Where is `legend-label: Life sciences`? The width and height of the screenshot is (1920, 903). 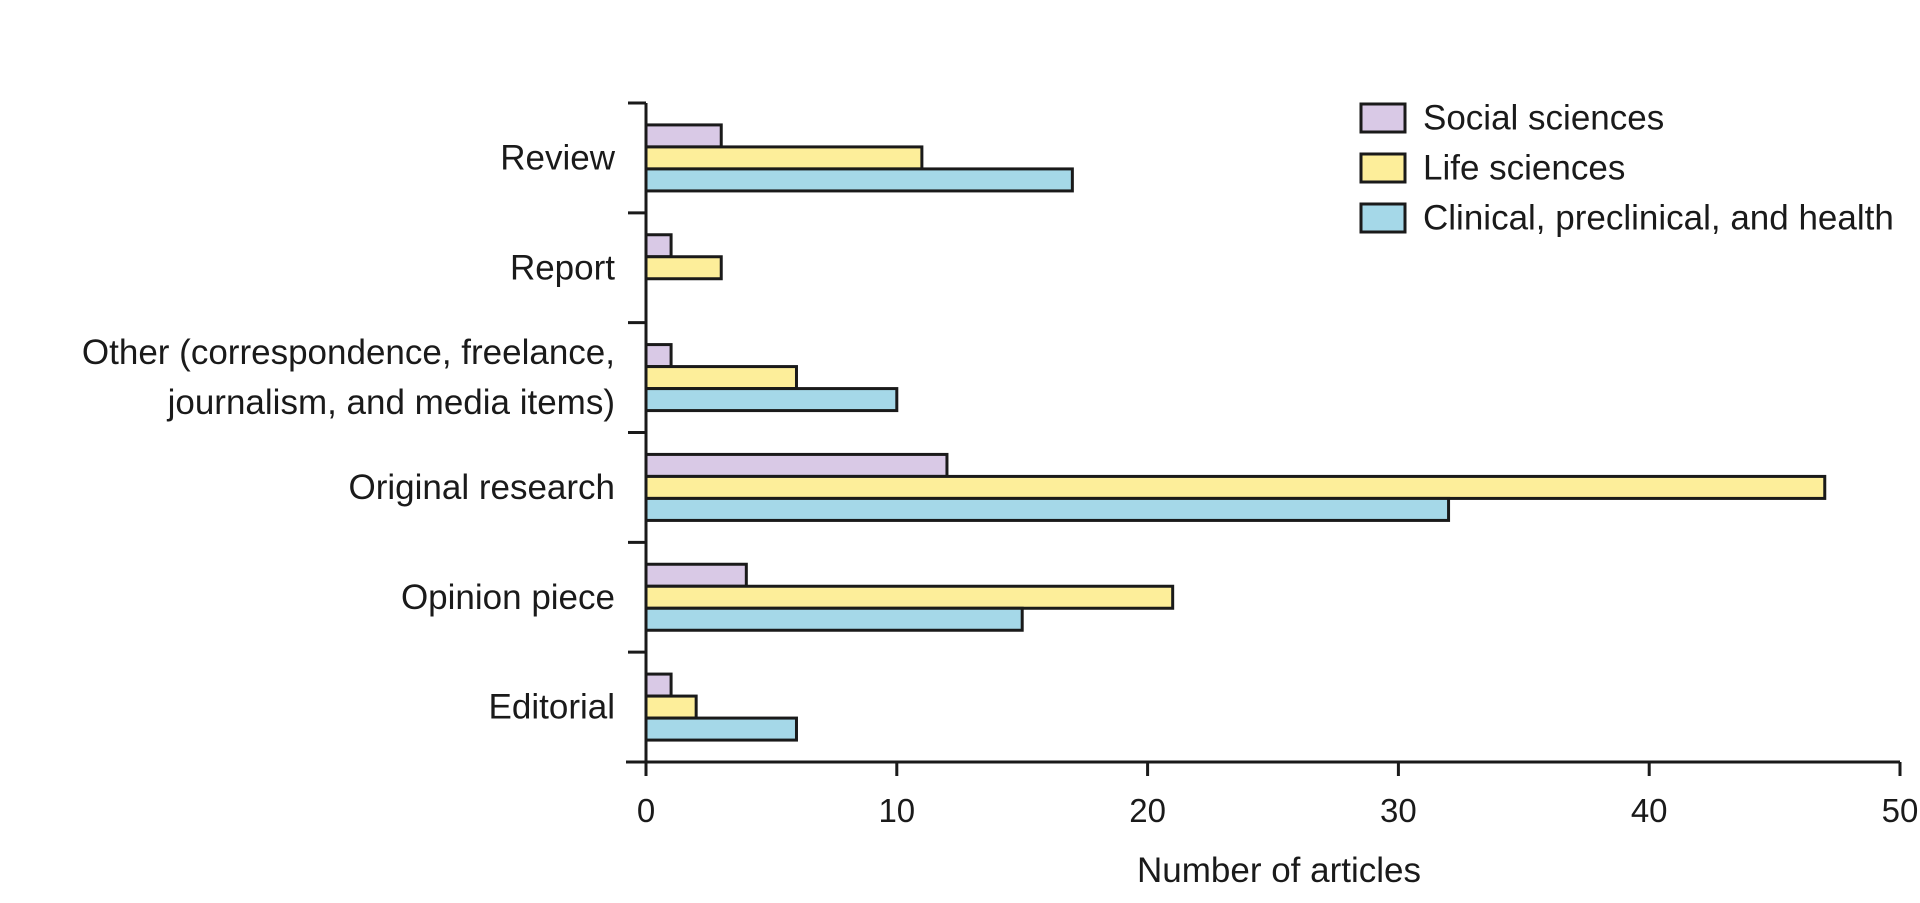 legend-label: Life sciences is located at coordinates (1524, 168).